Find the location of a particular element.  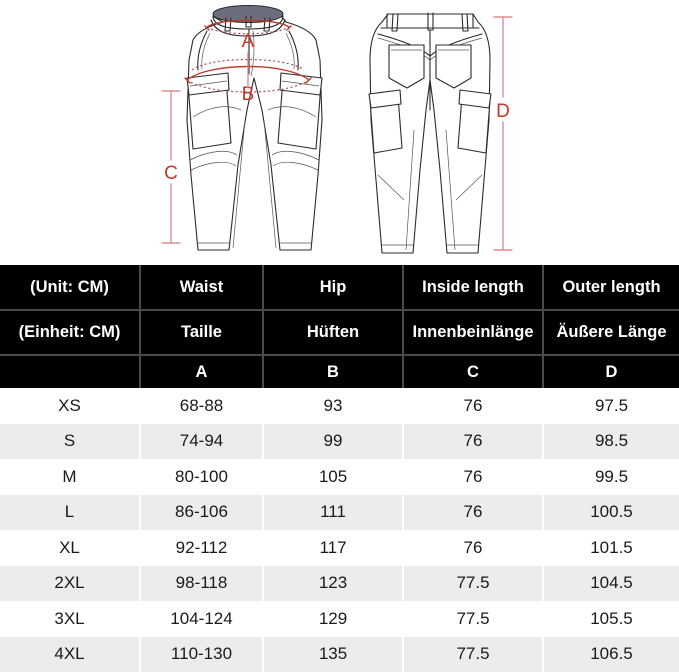

table-row: L 86-106 111 76 100.5 is located at coordinates (339, 512).